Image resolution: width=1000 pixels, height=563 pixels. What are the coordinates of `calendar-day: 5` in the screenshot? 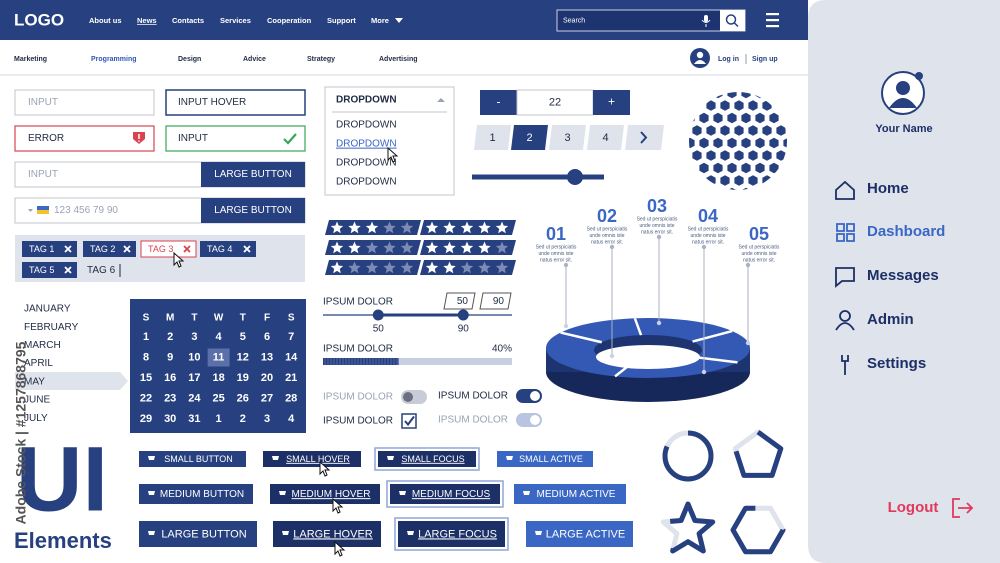 It's located at (243, 337).